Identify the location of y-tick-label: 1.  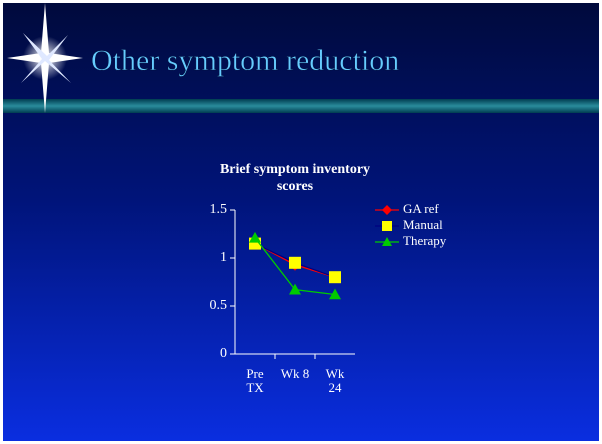
(223, 257).